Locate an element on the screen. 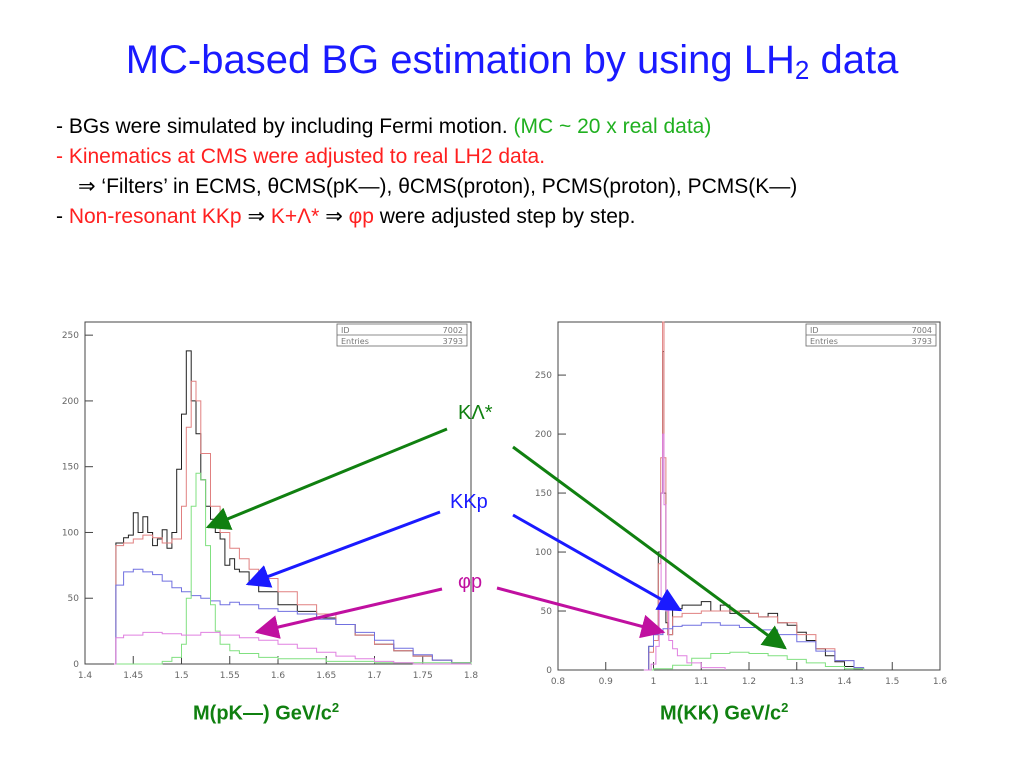 The height and width of the screenshot is (768, 1024). x-tick-label: 1.45 is located at coordinates (133, 676).